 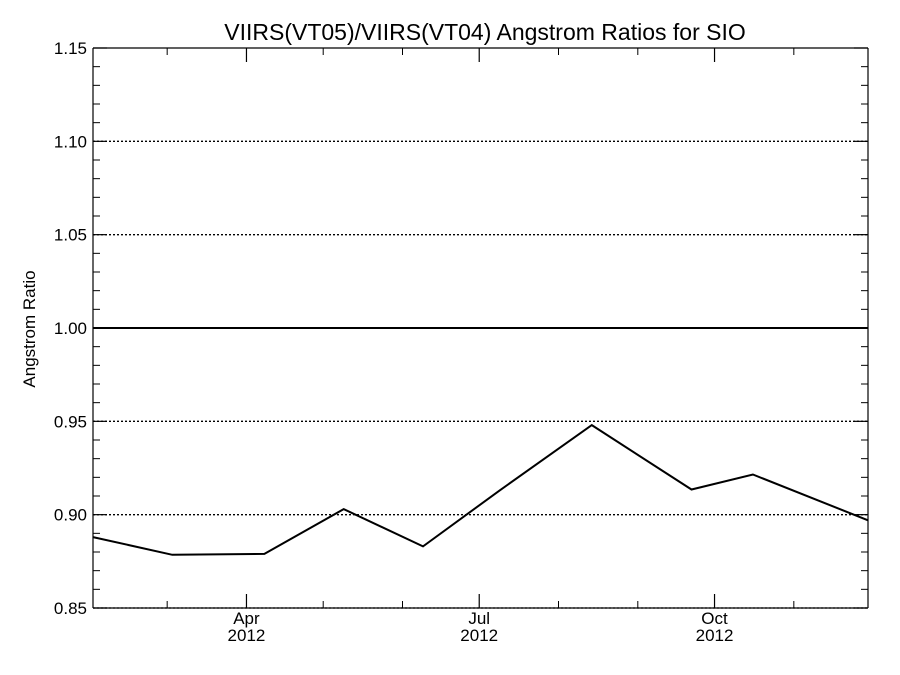 What do you see at coordinates (70, 608) in the screenshot?
I see `y-tick-label: 0.85` at bounding box center [70, 608].